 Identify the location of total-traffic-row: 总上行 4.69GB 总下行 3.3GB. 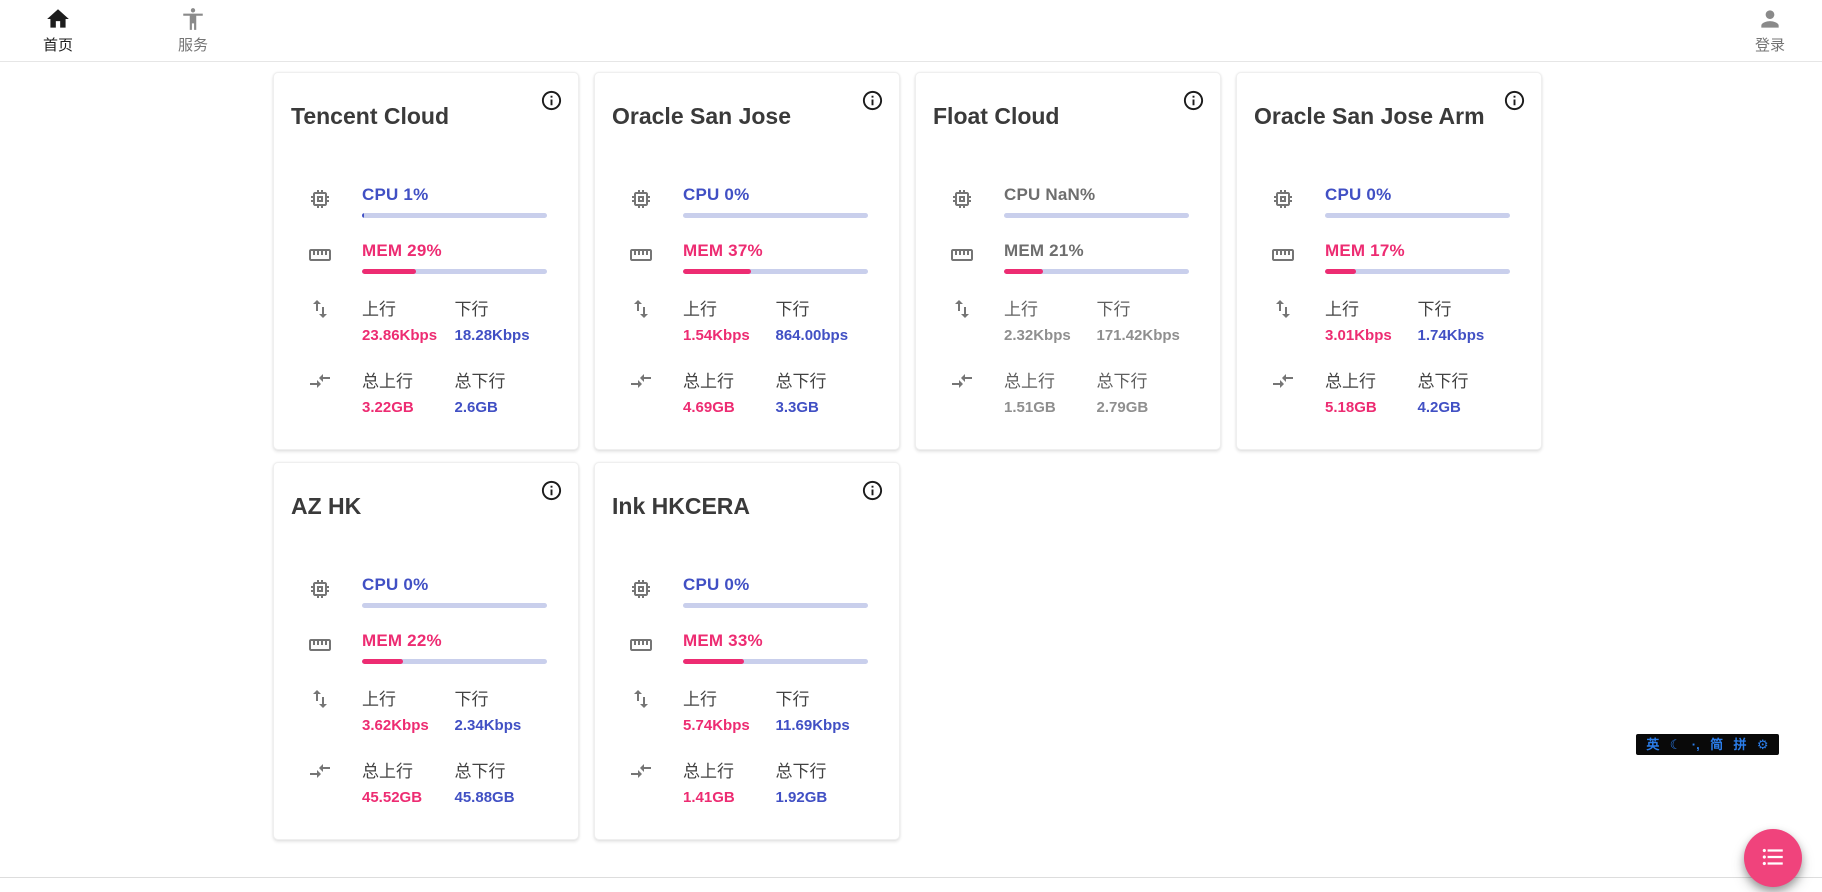
(748, 391).